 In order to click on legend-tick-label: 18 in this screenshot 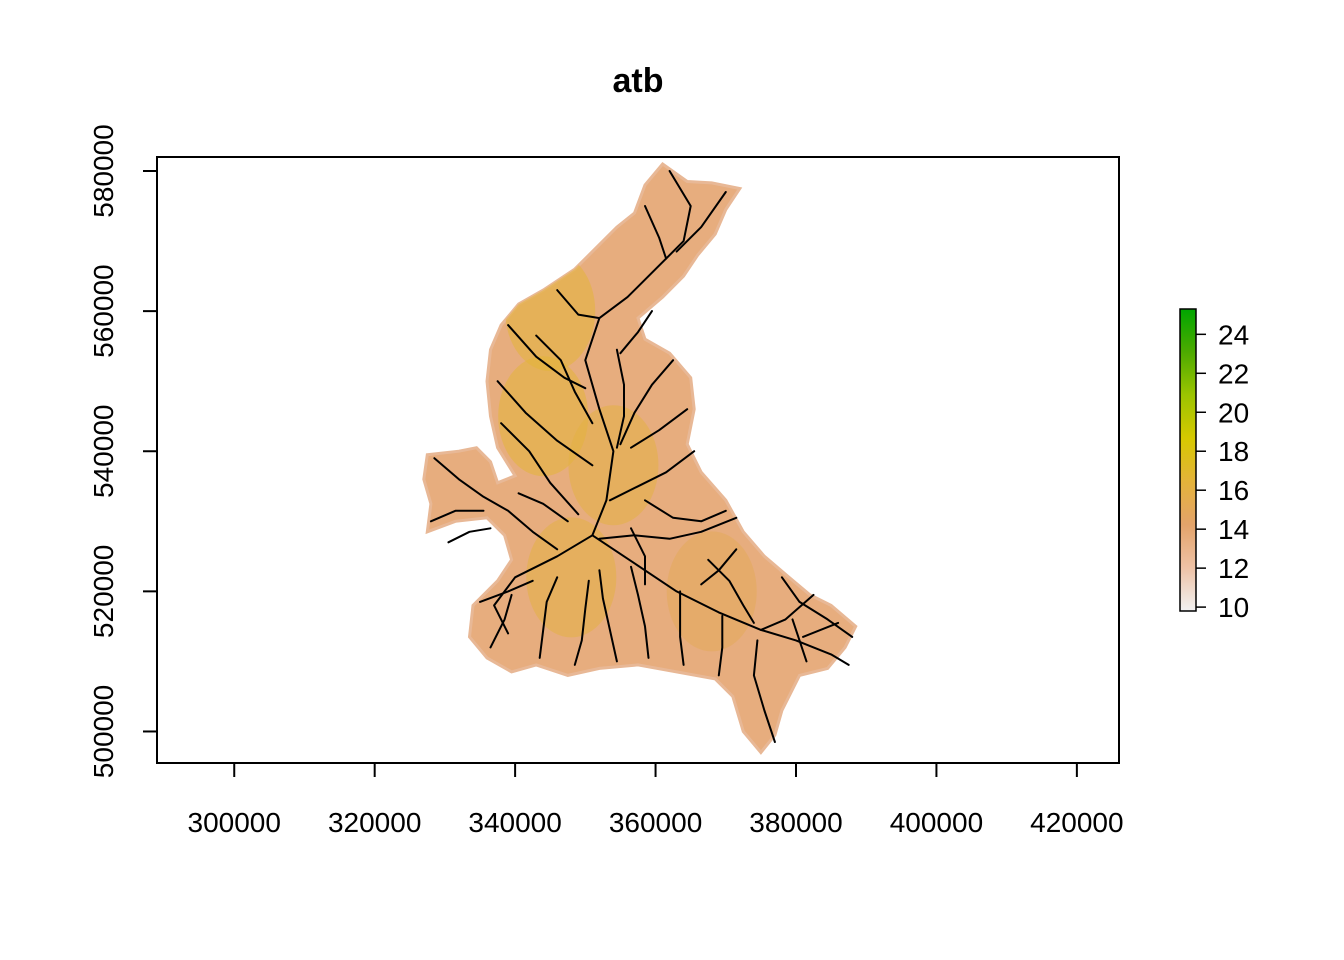, I will do `click(1233, 451)`.